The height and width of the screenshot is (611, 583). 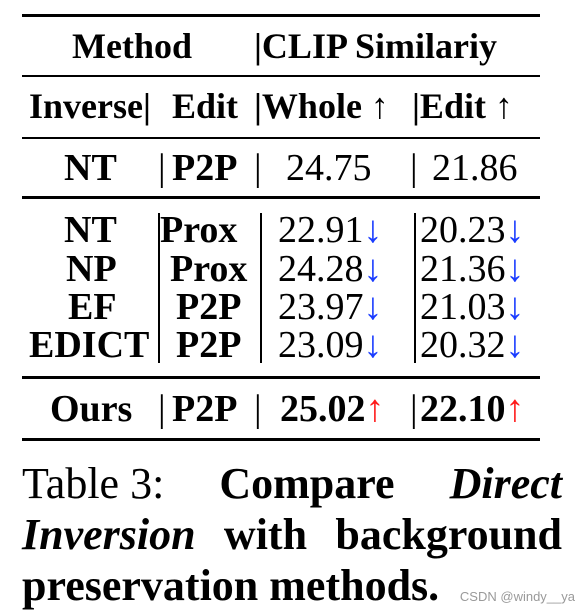 What do you see at coordinates (330, 307) in the screenshot?
I see `row-whole: 23.97↓` at bounding box center [330, 307].